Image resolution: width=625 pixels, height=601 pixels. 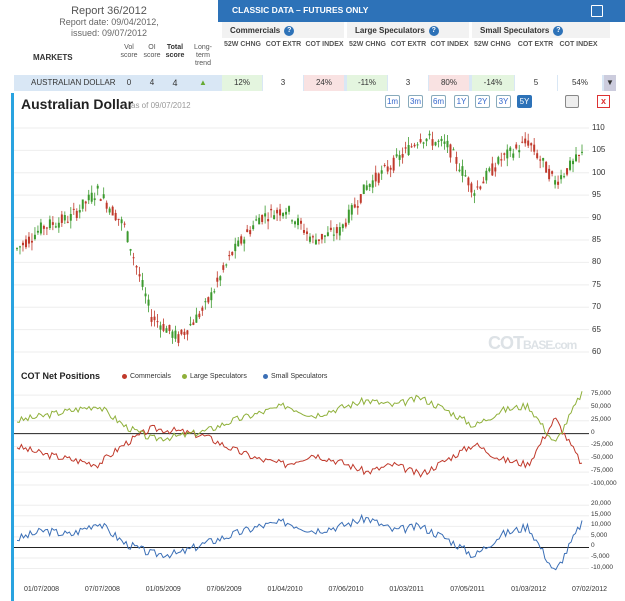 I want to click on print-icon, so click(x=597, y=11).